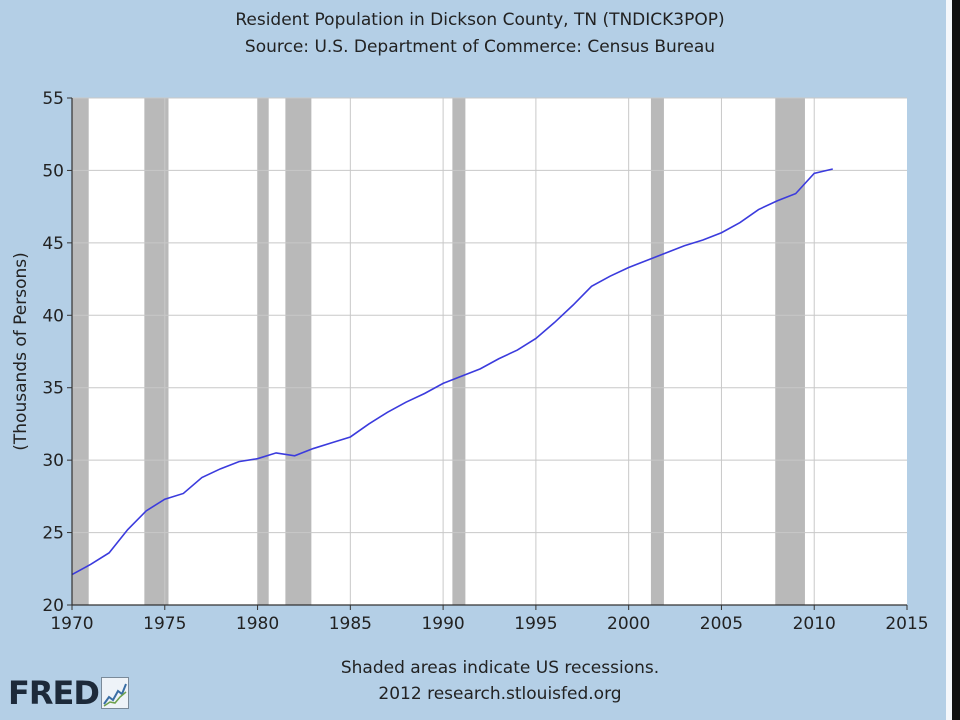  What do you see at coordinates (53, 606) in the screenshot?
I see `y-tick-label: 20` at bounding box center [53, 606].